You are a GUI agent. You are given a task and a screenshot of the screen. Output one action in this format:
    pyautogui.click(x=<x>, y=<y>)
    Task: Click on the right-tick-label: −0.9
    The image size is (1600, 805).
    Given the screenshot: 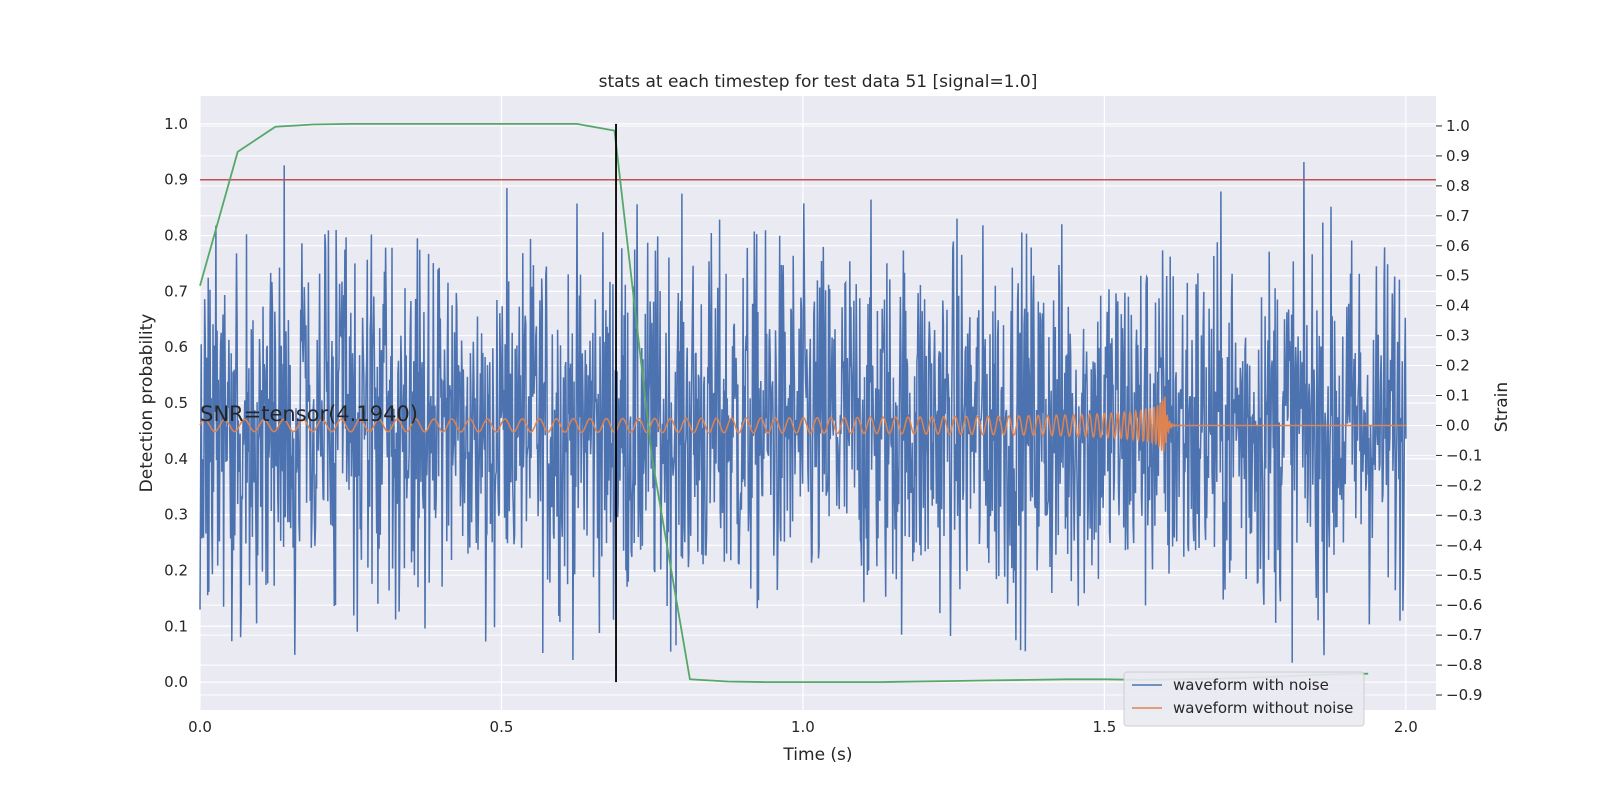 What is the action you would take?
    pyautogui.click(x=1464, y=695)
    